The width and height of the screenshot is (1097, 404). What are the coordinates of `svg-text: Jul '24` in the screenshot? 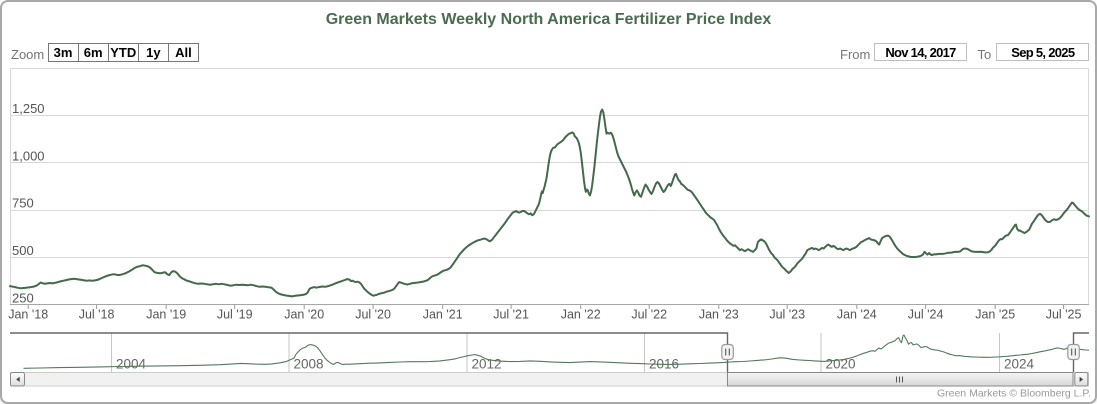 It's located at (926, 315).